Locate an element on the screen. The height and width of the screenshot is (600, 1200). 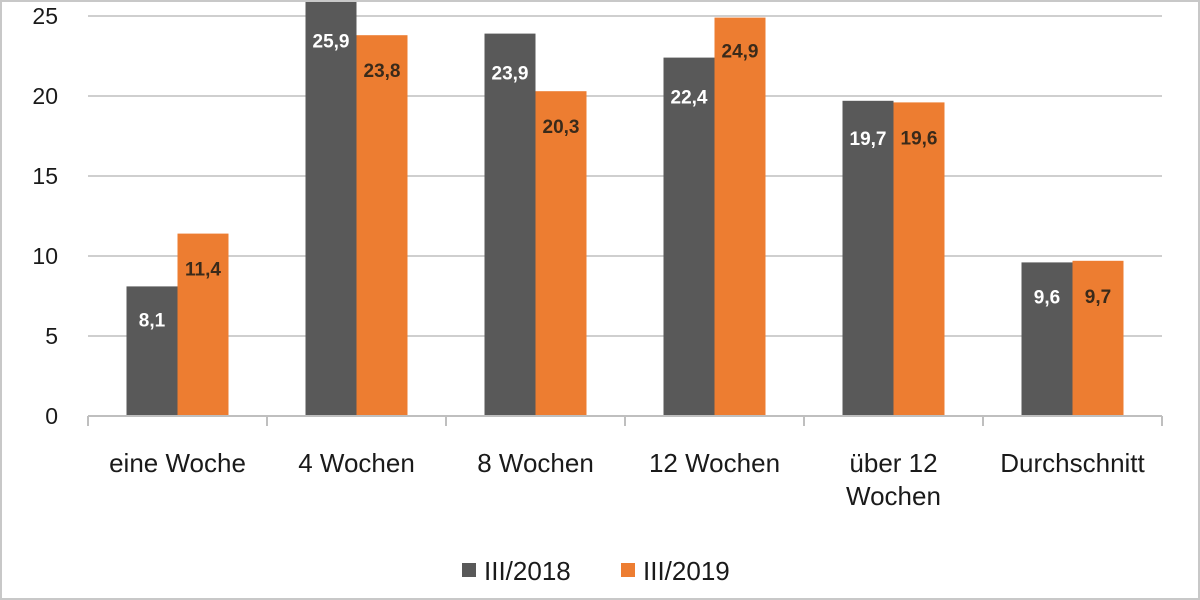
category-label: über 12 is located at coordinates (893, 463).